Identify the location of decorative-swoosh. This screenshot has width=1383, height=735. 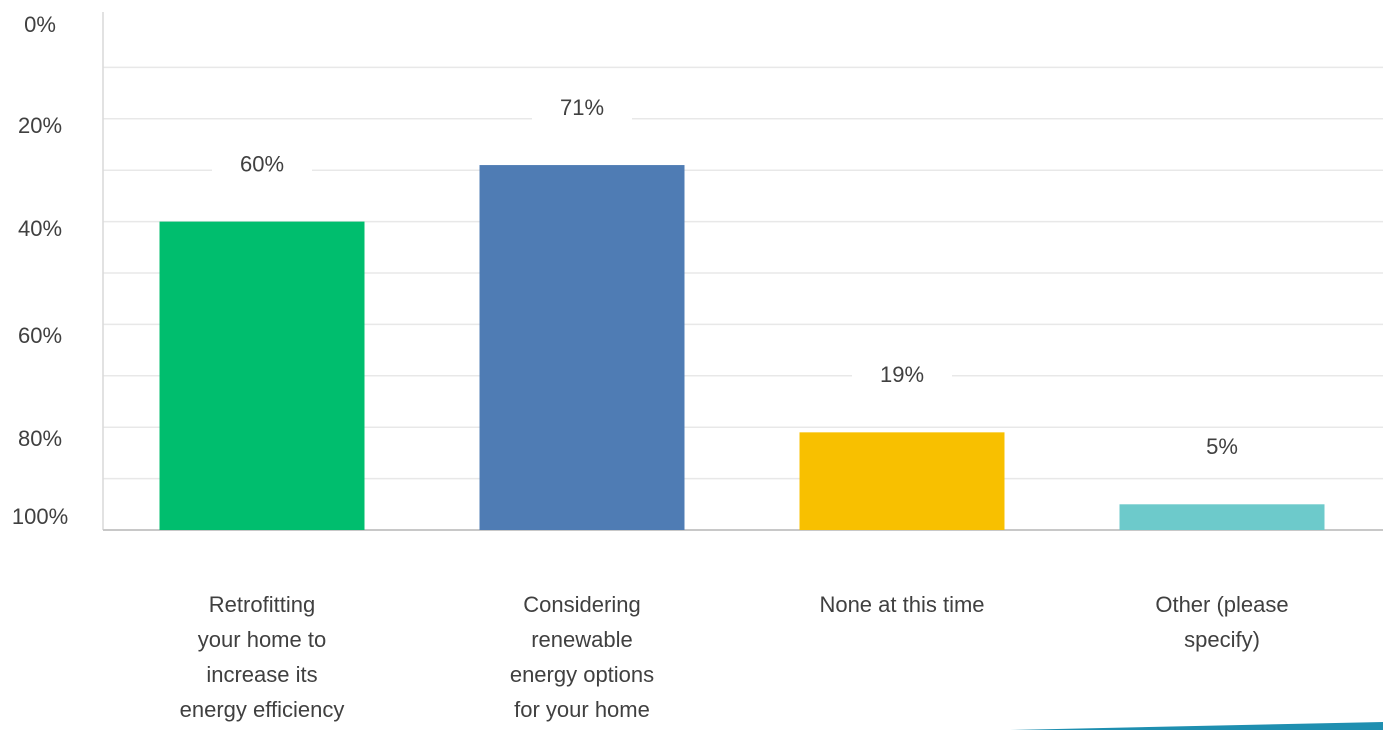
(1196, 726).